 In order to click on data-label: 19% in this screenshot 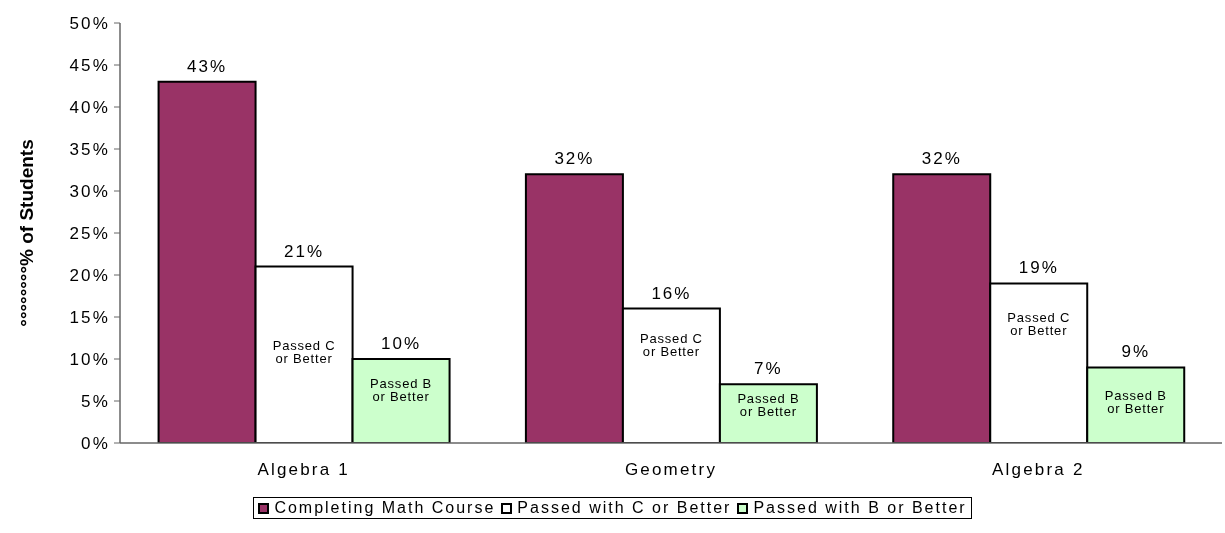, I will do `click(1038, 268)`.